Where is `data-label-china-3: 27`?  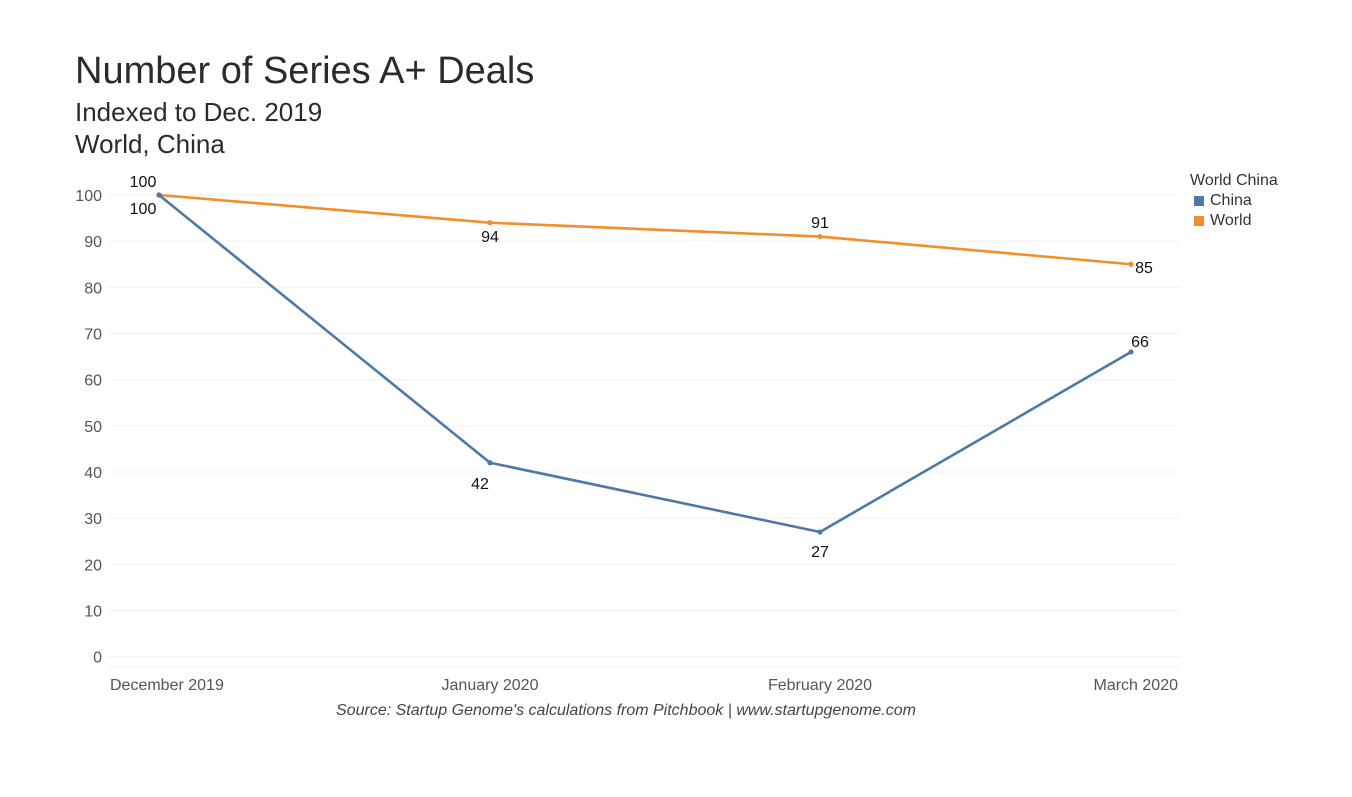
data-label-china-3: 27 is located at coordinates (820, 552).